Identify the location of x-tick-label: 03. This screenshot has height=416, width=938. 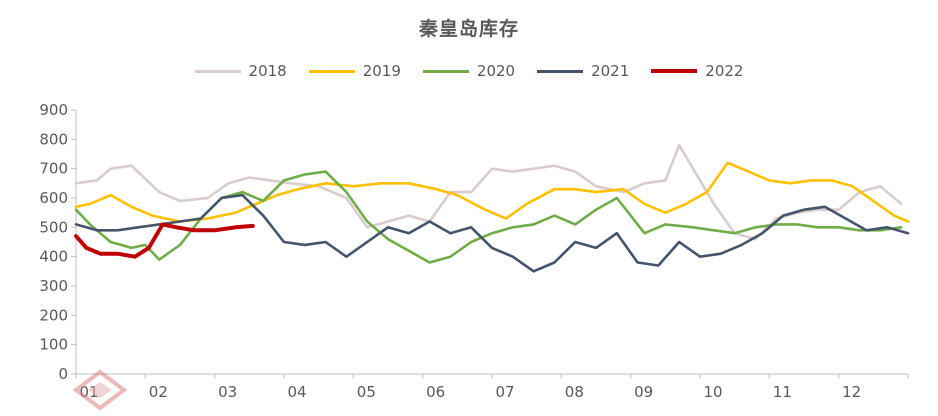
(227, 392).